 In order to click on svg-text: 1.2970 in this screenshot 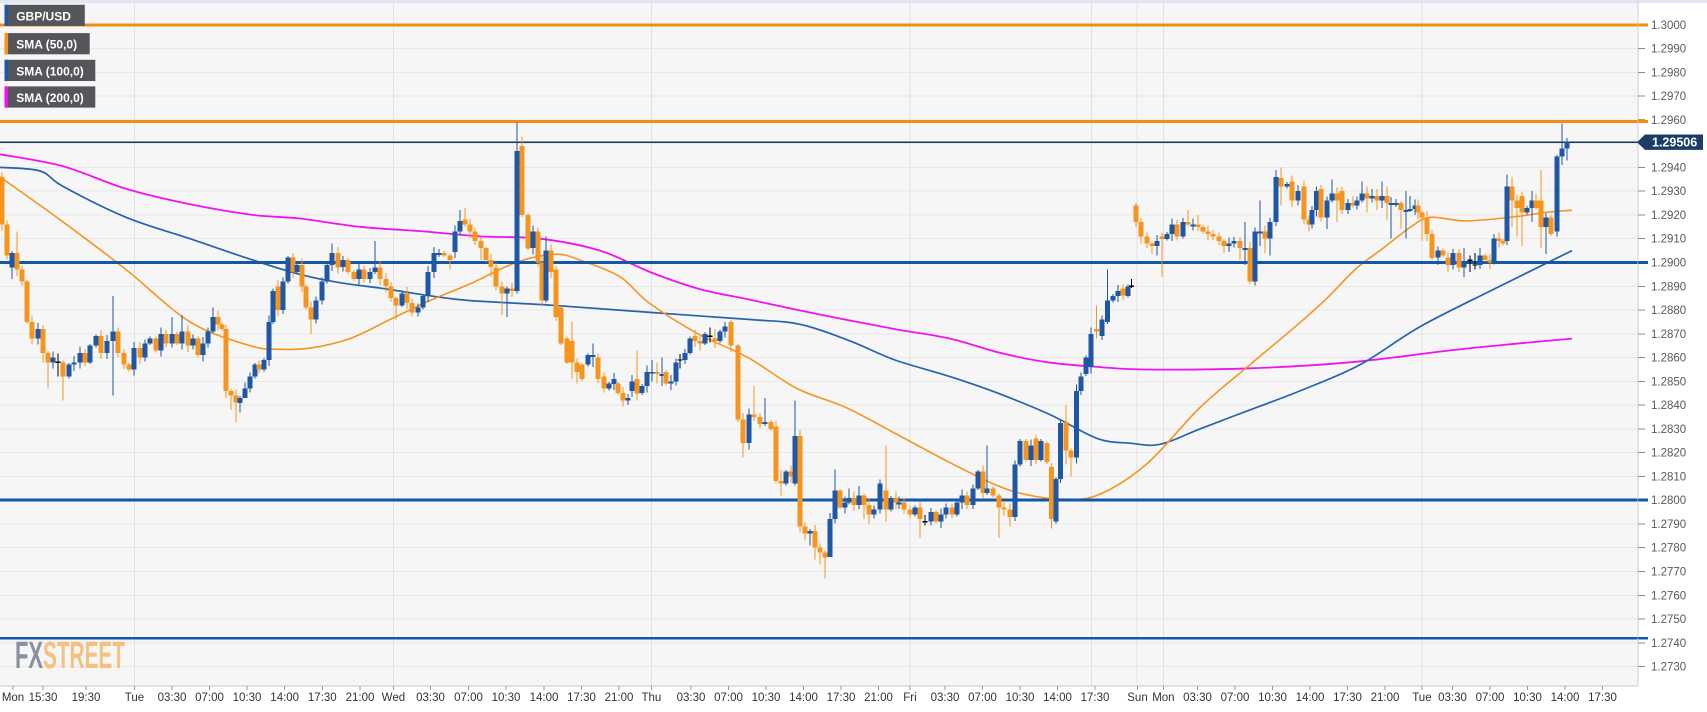, I will do `click(1668, 97)`.